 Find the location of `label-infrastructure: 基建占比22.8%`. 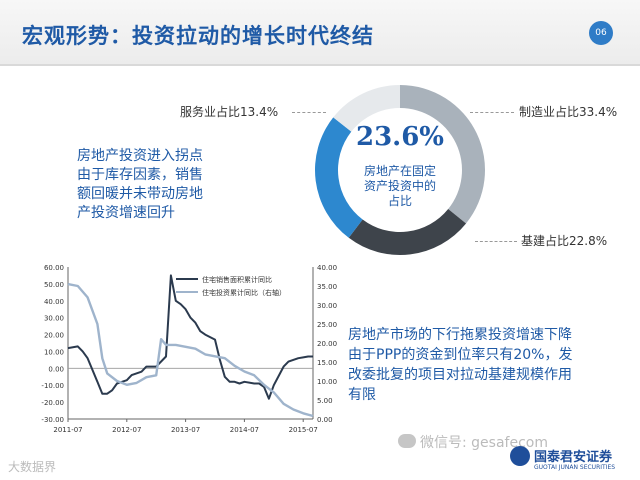

label-infrastructure: 基建占比22.8% is located at coordinates (564, 241).